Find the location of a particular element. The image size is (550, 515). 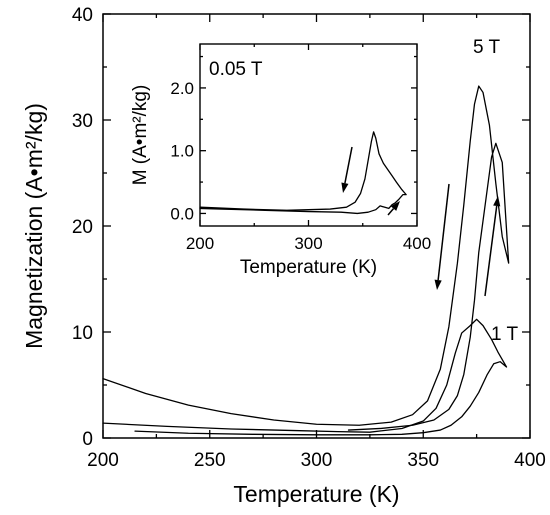

heating-arrow is located at coordinates (492, 246).